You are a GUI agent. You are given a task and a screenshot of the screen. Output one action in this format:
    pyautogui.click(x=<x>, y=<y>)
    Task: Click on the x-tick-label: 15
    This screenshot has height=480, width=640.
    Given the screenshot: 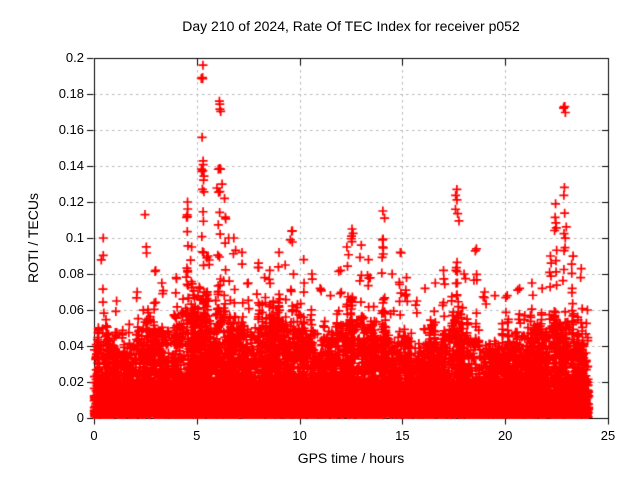 What is the action you would take?
    pyautogui.click(x=402, y=435)
    